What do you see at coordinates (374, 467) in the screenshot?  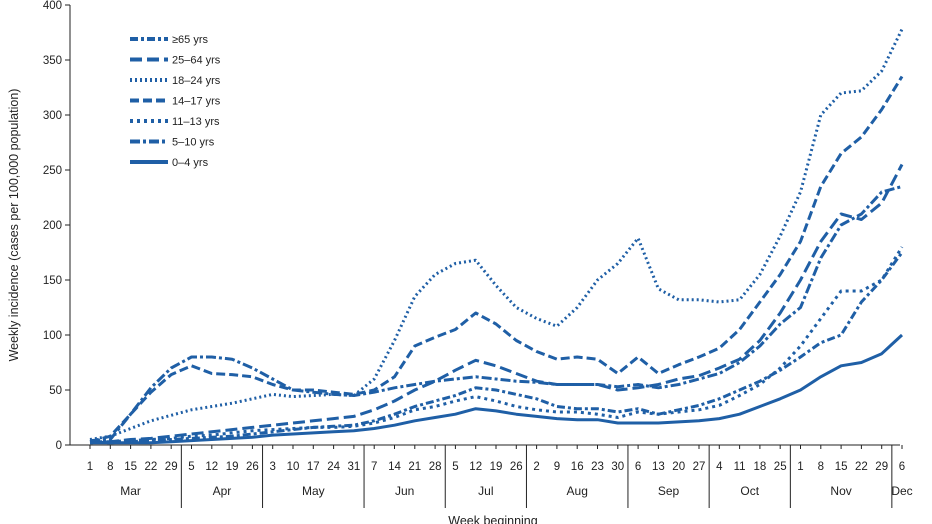 I see `x-tick-label: 7` at bounding box center [374, 467].